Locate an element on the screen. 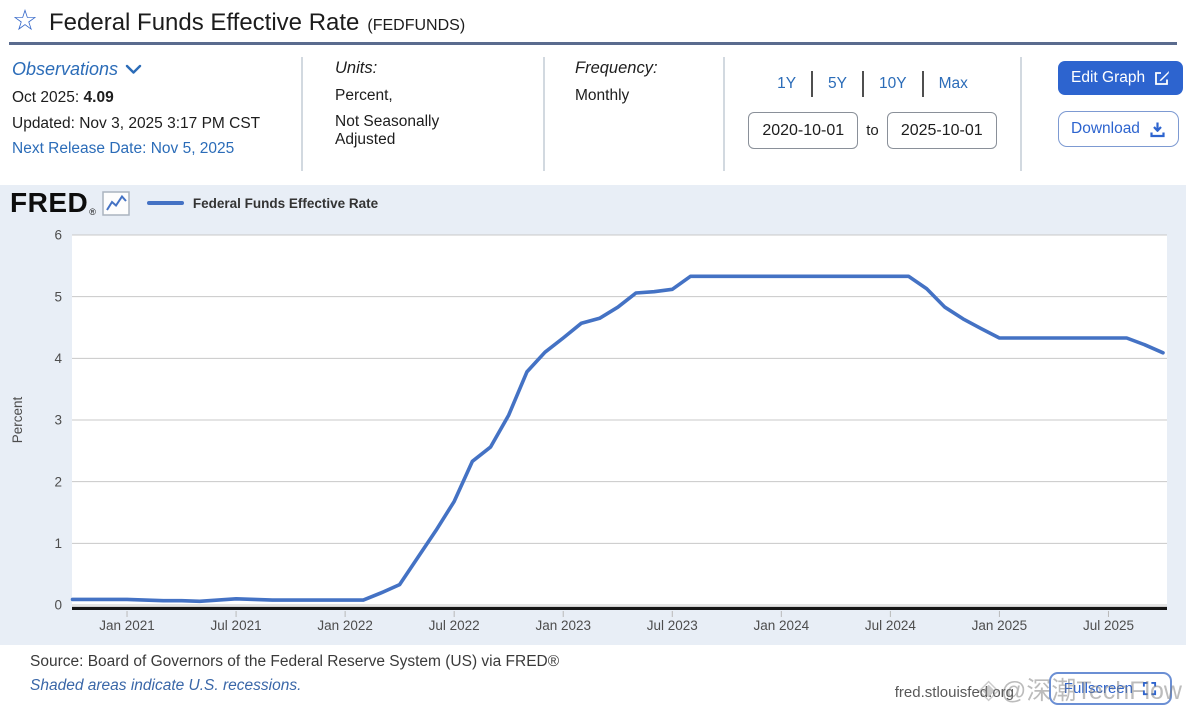 The height and width of the screenshot is (721, 1186). next-release-link: Next Release Date: Nov 5, 2025 is located at coordinates (123, 148).